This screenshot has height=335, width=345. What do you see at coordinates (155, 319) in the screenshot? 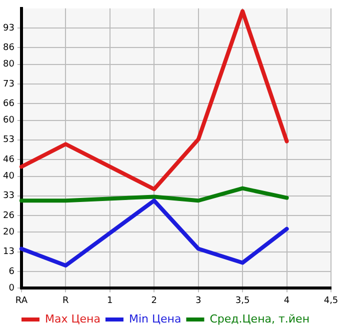
I see `legend-label: Min Цена` at bounding box center [155, 319].